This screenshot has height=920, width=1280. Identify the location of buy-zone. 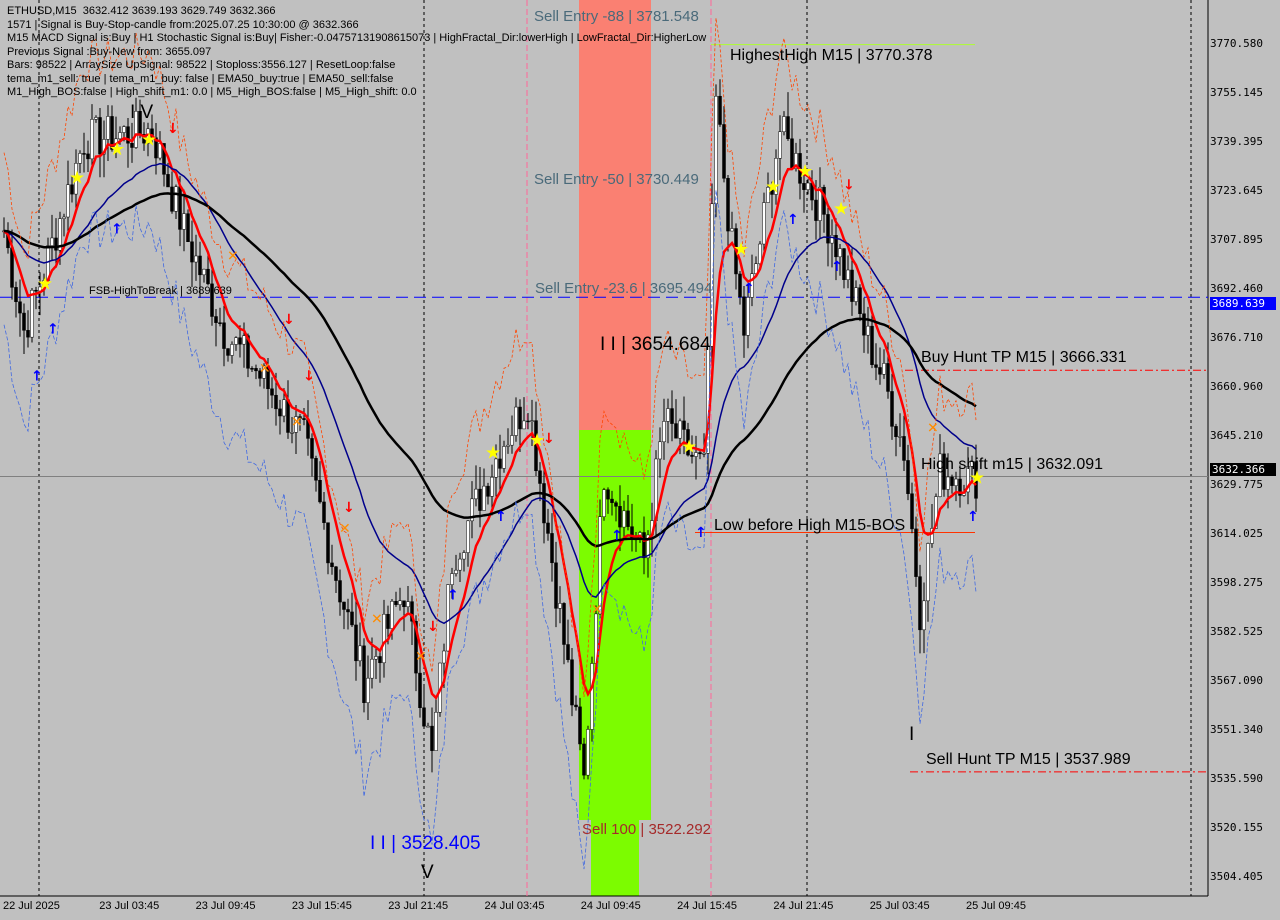
(615, 625).